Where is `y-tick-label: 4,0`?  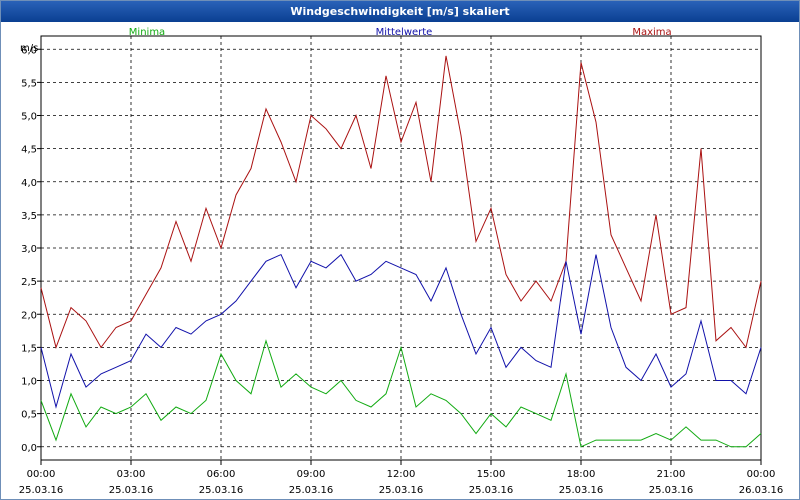 y-tick-label: 4,0 is located at coordinates (29, 183).